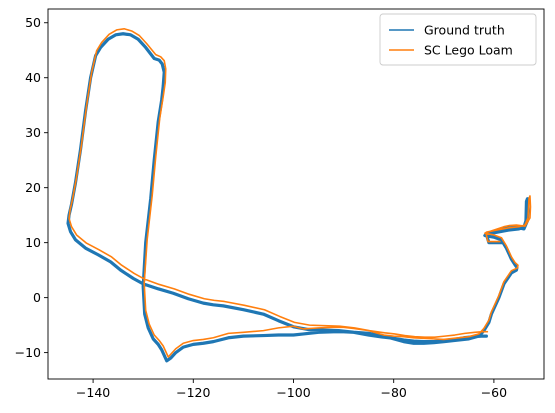  I want to click on y-axis-ticks: −10 0 10 20 30 40 50, so click(31, 187).